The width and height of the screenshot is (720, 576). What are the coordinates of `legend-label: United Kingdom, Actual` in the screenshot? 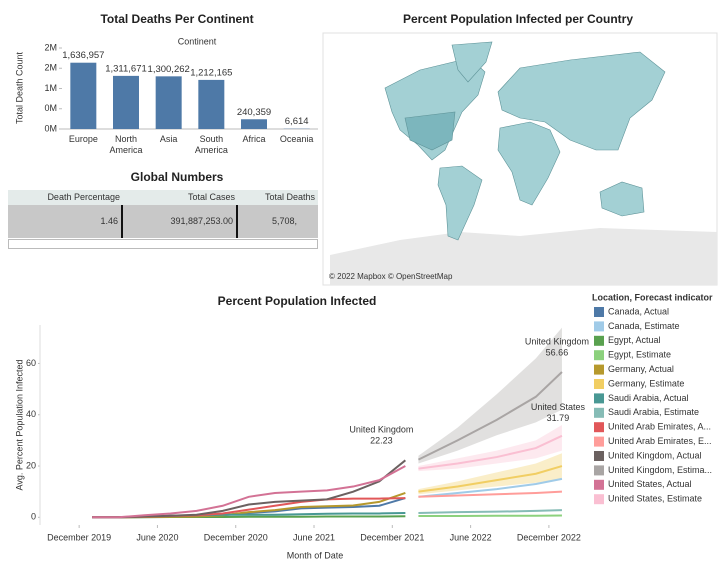 It's located at (655, 455).